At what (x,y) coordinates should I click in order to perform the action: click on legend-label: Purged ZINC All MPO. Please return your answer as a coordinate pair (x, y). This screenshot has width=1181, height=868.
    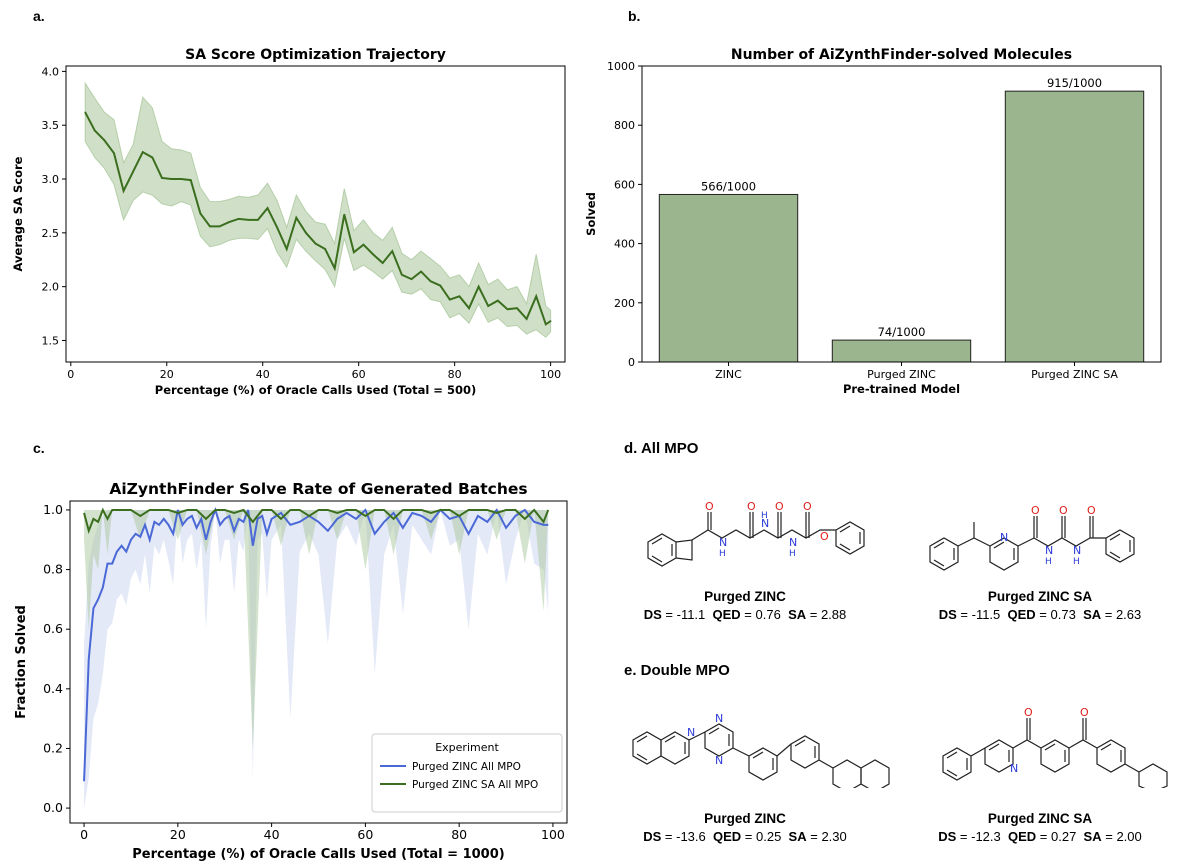
    Looking at the image, I should click on (466, 767).